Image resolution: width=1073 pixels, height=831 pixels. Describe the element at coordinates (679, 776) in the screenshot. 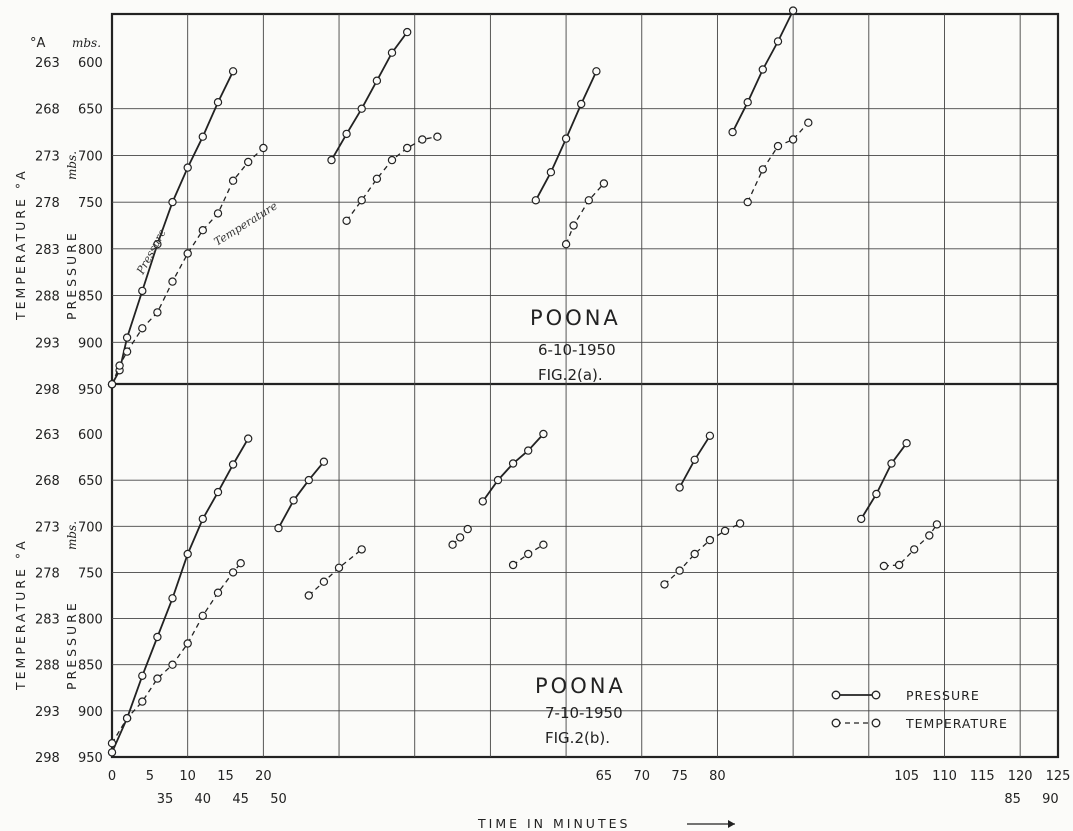

I see `x-tick-label: 75` at that location.